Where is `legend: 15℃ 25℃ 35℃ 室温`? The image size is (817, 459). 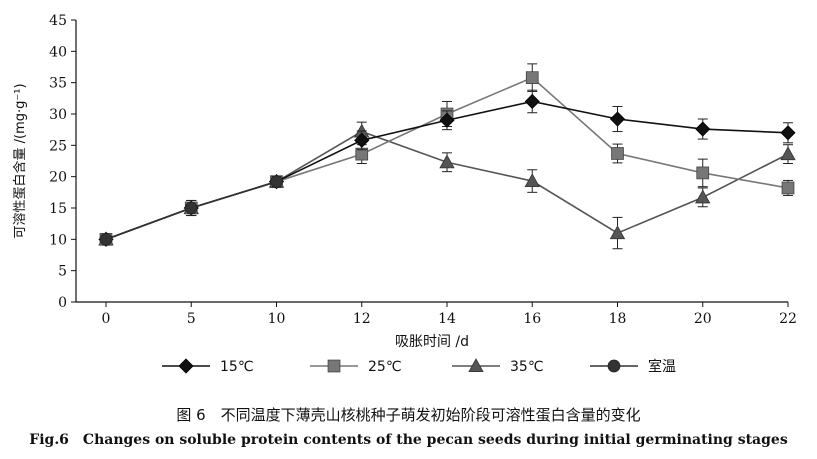
legend: 15℃ 25℃ 35℃ 室温 is located at coordinates (419, 366).